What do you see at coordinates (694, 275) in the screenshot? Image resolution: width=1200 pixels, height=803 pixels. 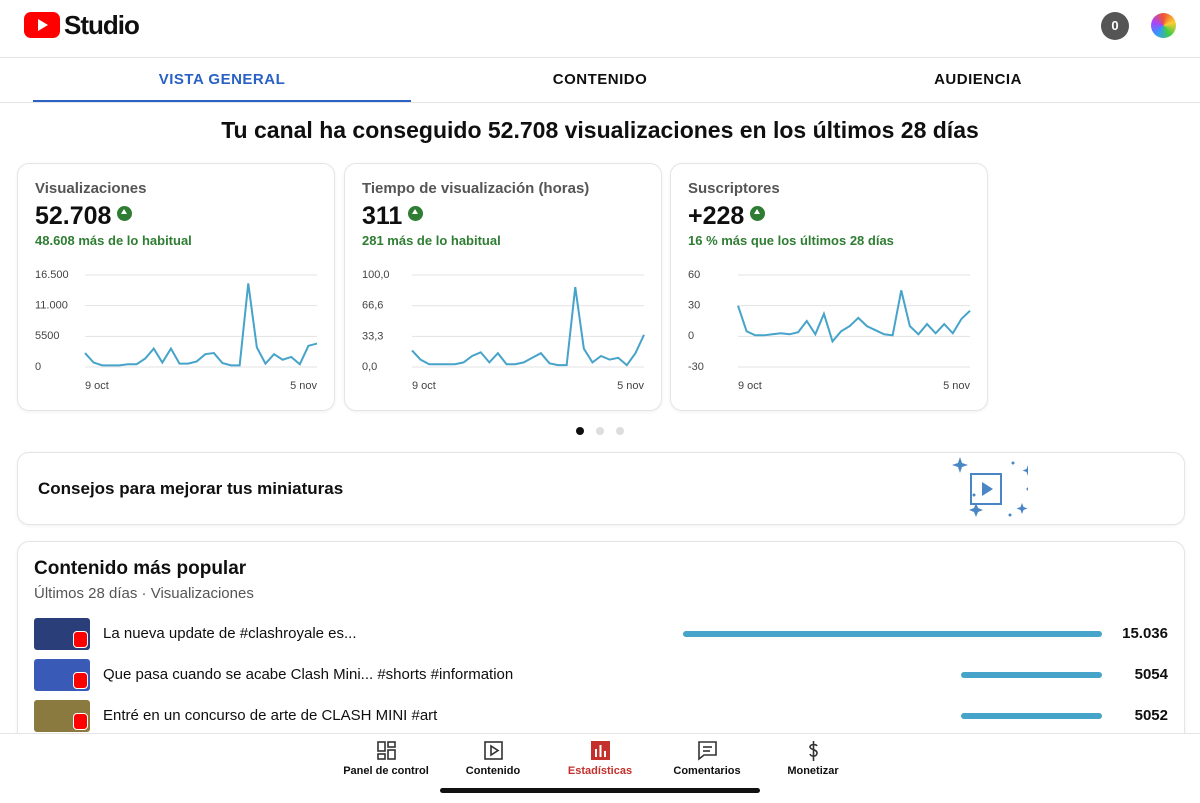 I see `y-tick-label: 60` at bounding box center [694, 275].